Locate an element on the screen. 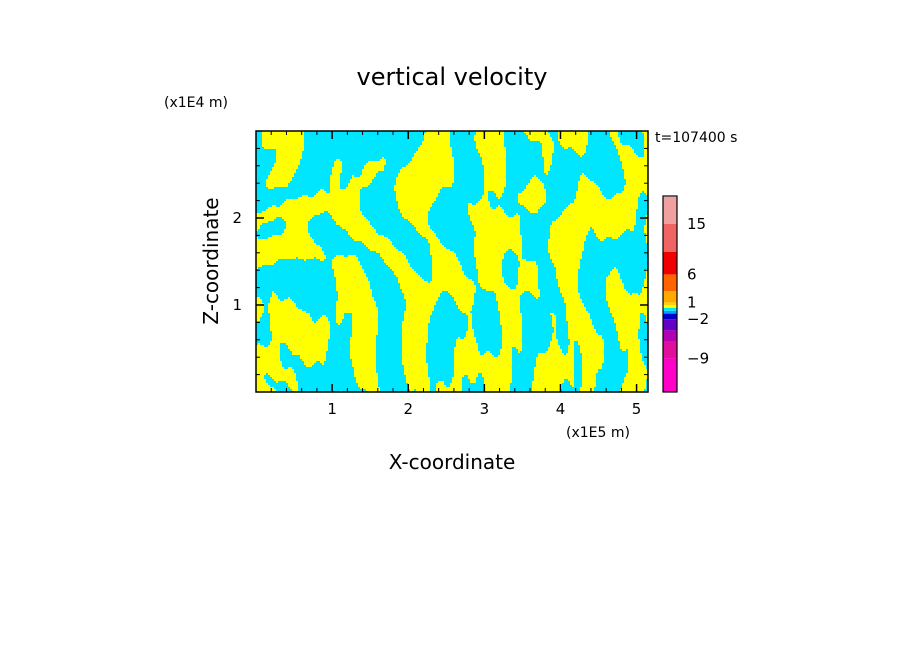 The image size is (904, 654). colorbar-swatch is located at coordinates (670, 263).